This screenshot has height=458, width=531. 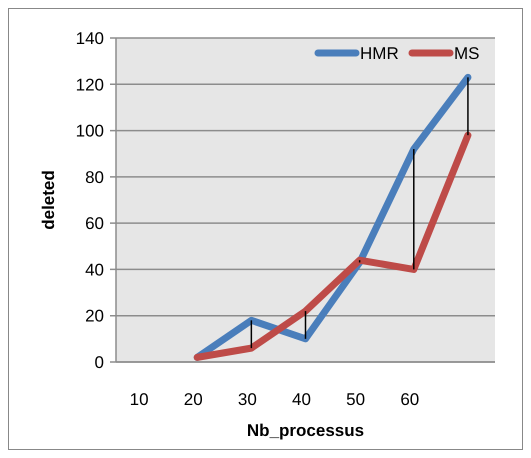 What do you see at coordinates (99, 362) in the screenshot?
I see `y-tick-label: 0` at bounding box center [99, 362].